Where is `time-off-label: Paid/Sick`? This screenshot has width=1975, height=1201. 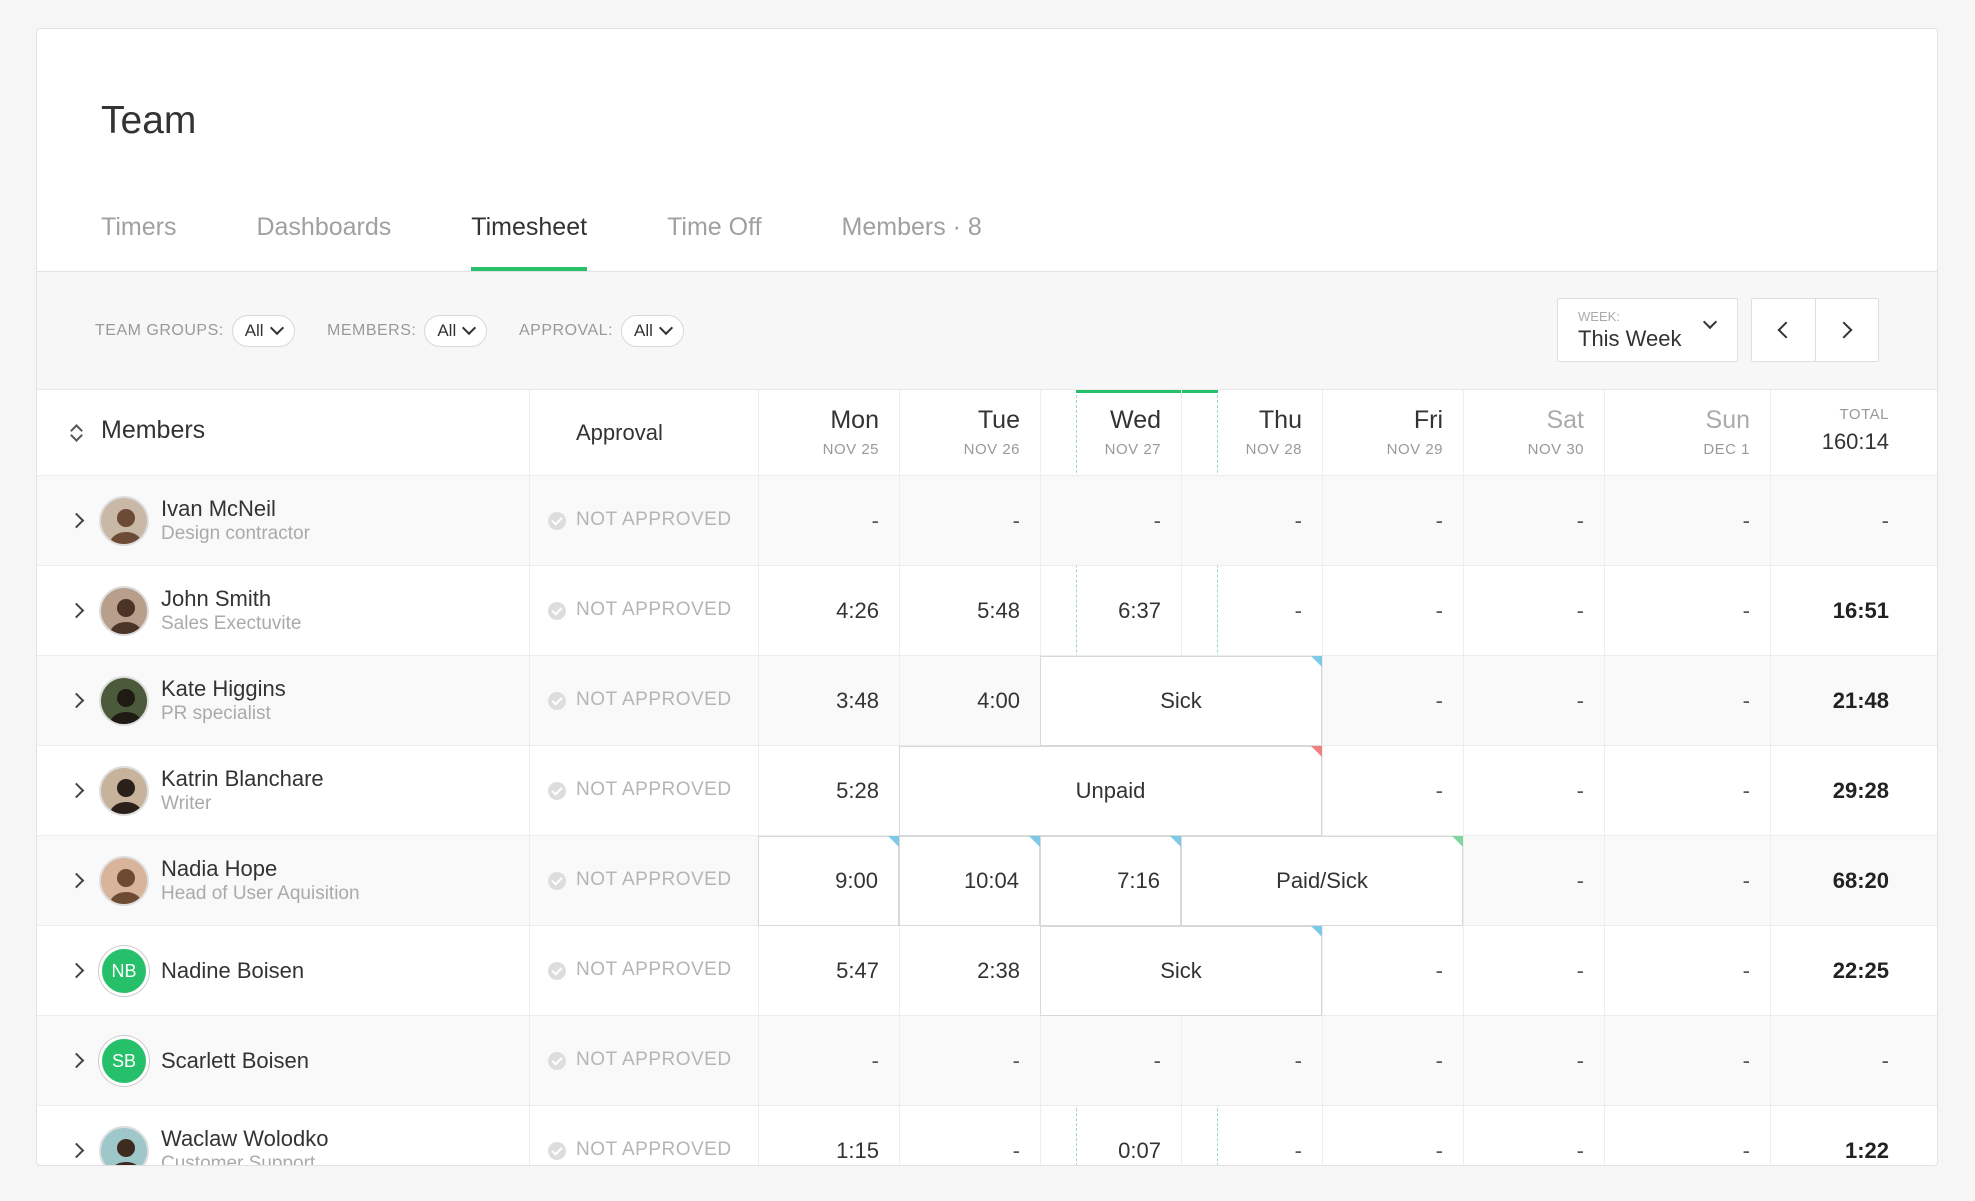 time-off-label: Paid/Sick is located at coordinates (1322, 880).